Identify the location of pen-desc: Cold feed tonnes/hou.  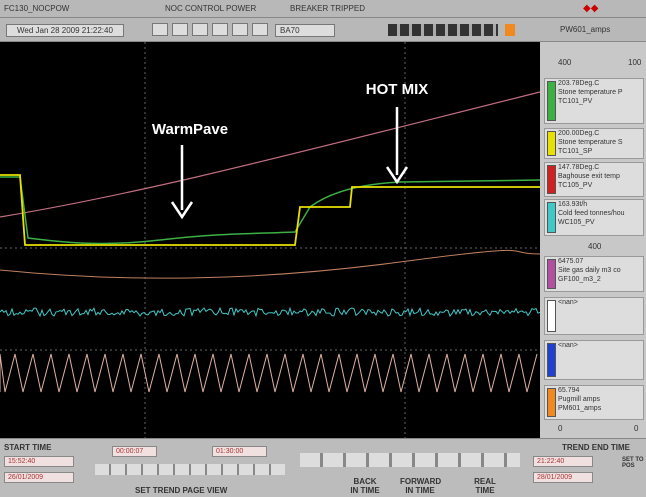
(591, 213).